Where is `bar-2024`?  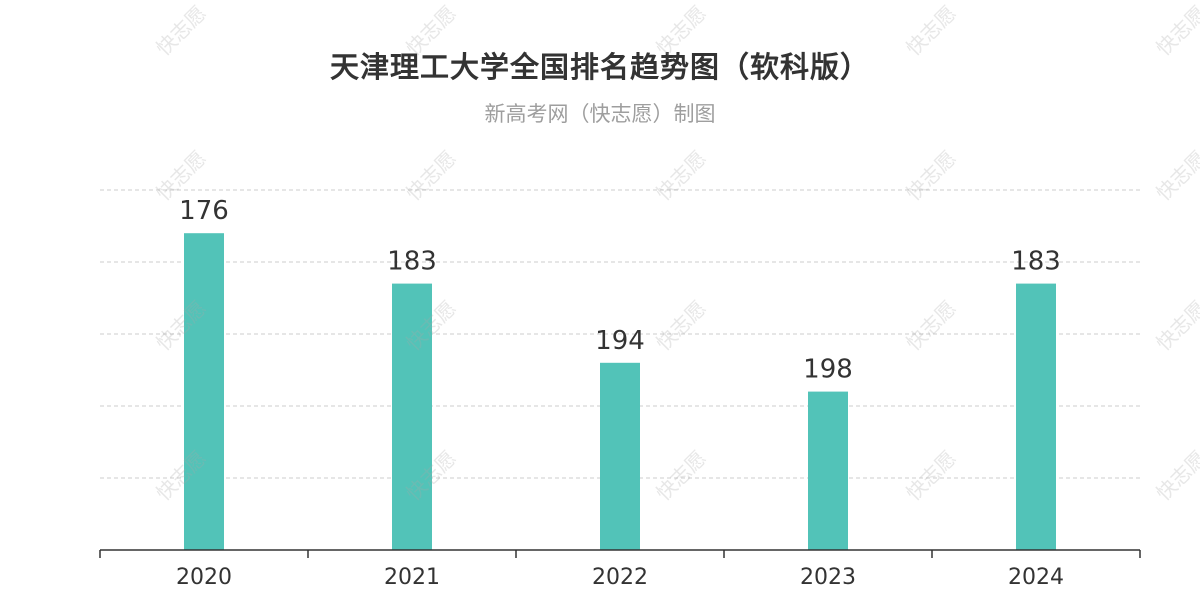 bar-2024 is located at coordinates (1036, 416).